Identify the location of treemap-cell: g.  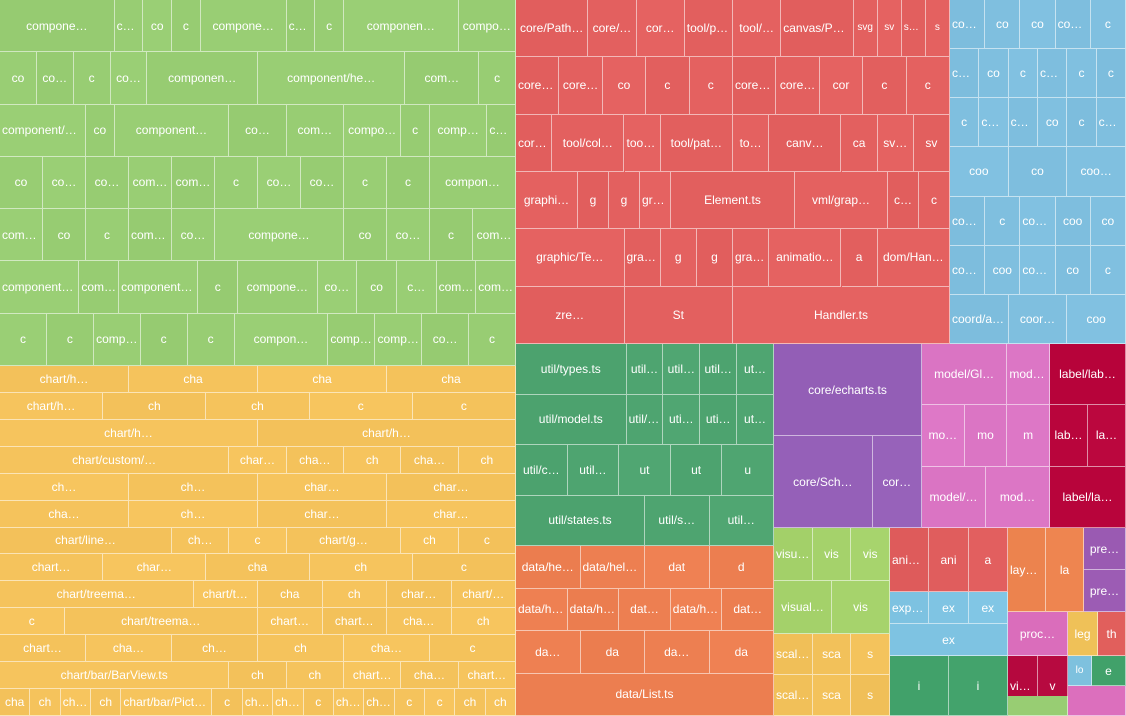
(714, 258).